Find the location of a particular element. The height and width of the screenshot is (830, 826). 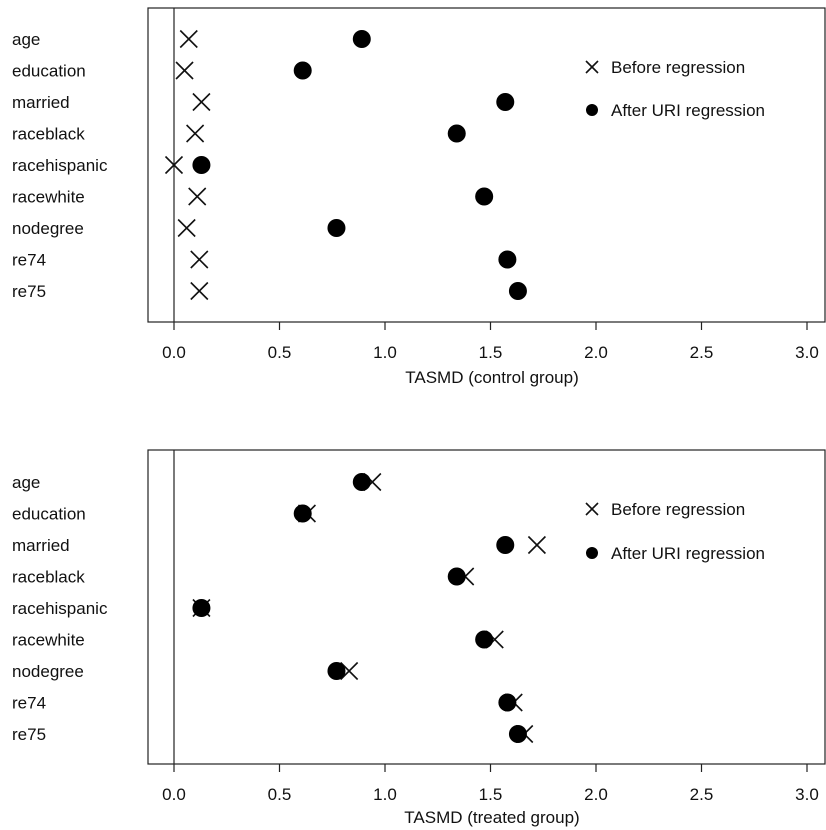

x-axis-label: TASMD (control group) is located at coordinates (492, 377).